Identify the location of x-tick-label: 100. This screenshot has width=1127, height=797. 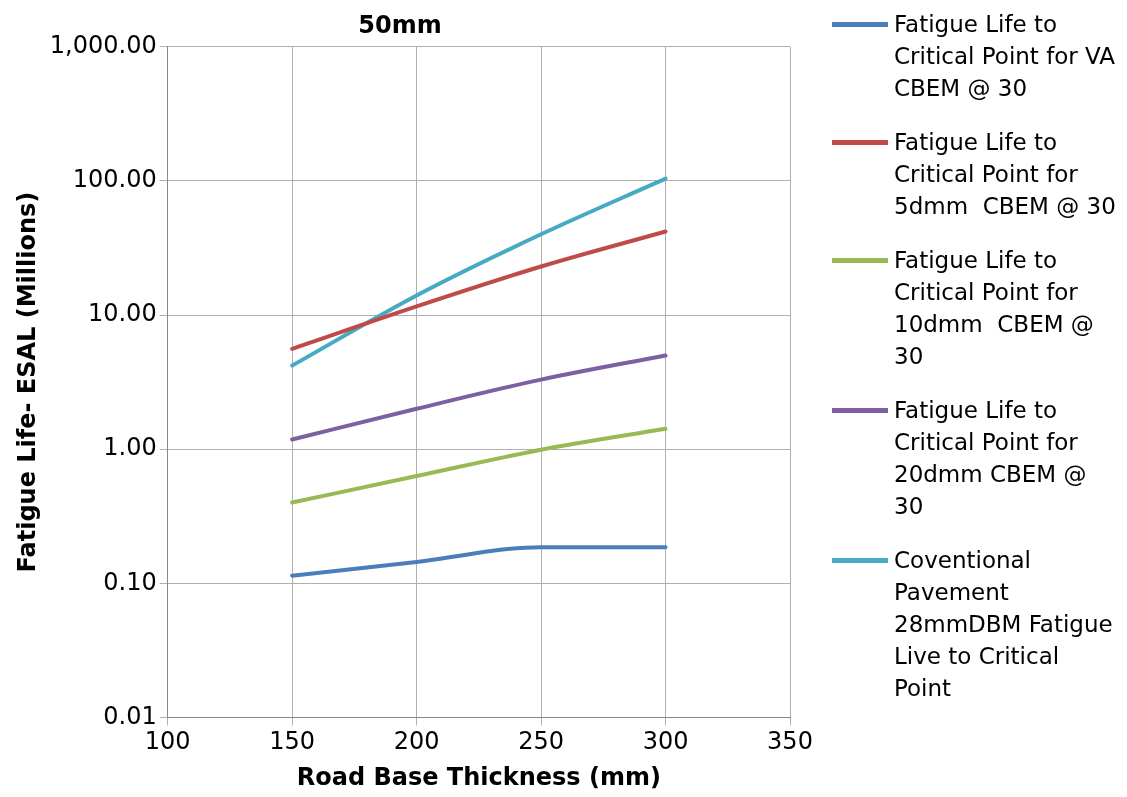
(167, 741).